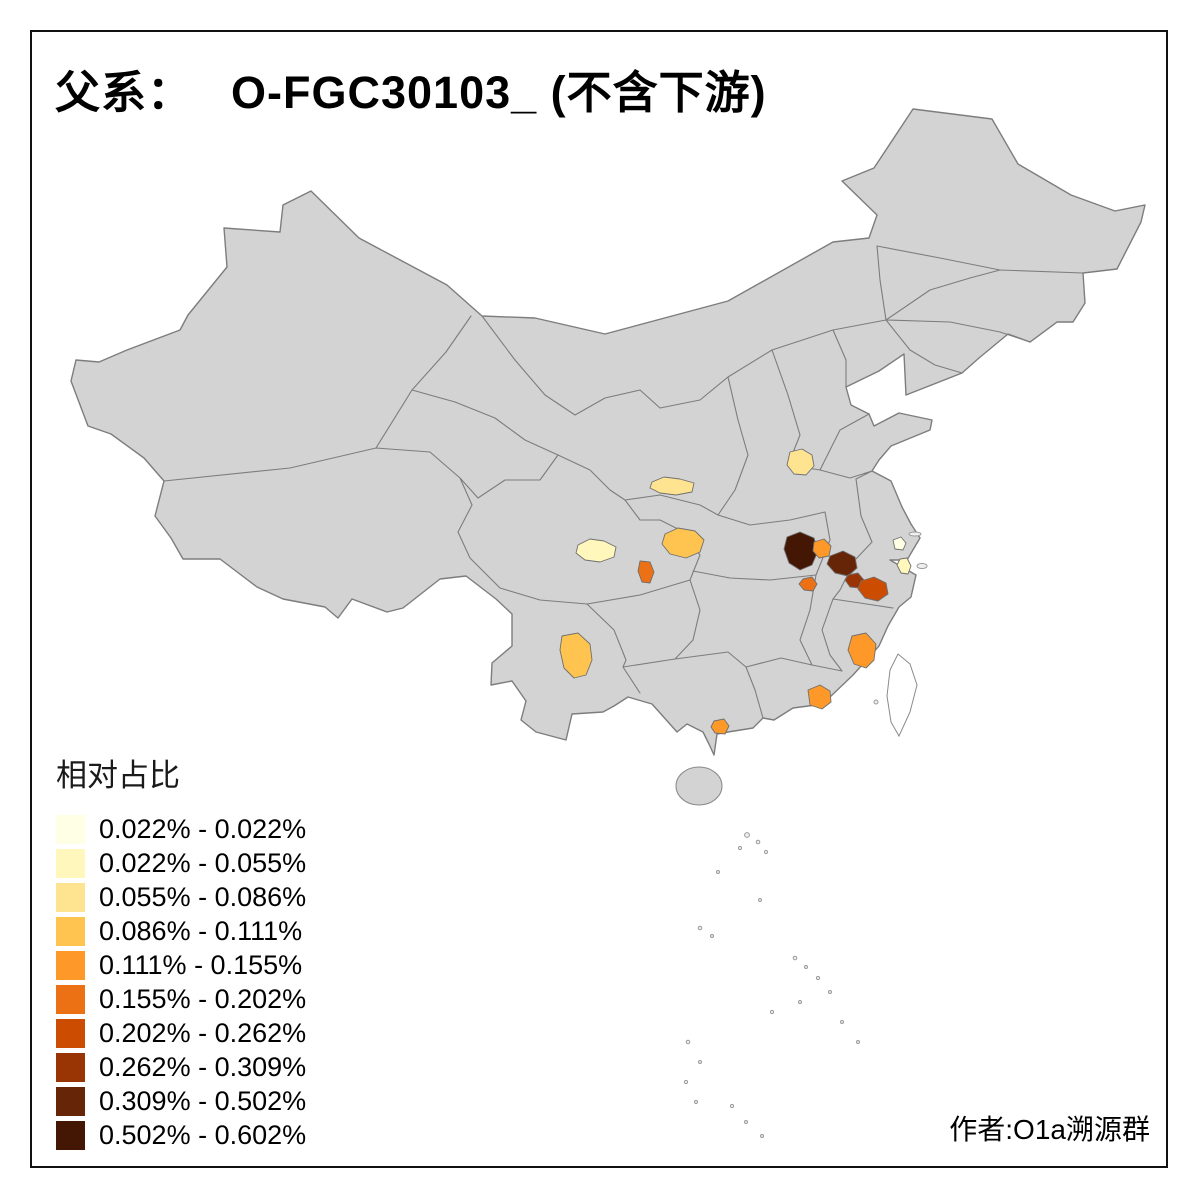  I want to click on map-region-r1, so click(596, 550).